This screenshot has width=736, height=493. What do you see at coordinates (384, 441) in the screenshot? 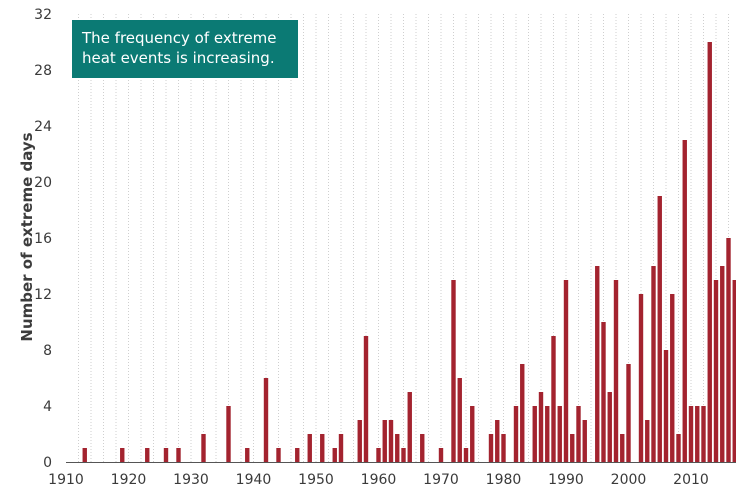
I see `bar-1961` at bounding box center [384, 441].